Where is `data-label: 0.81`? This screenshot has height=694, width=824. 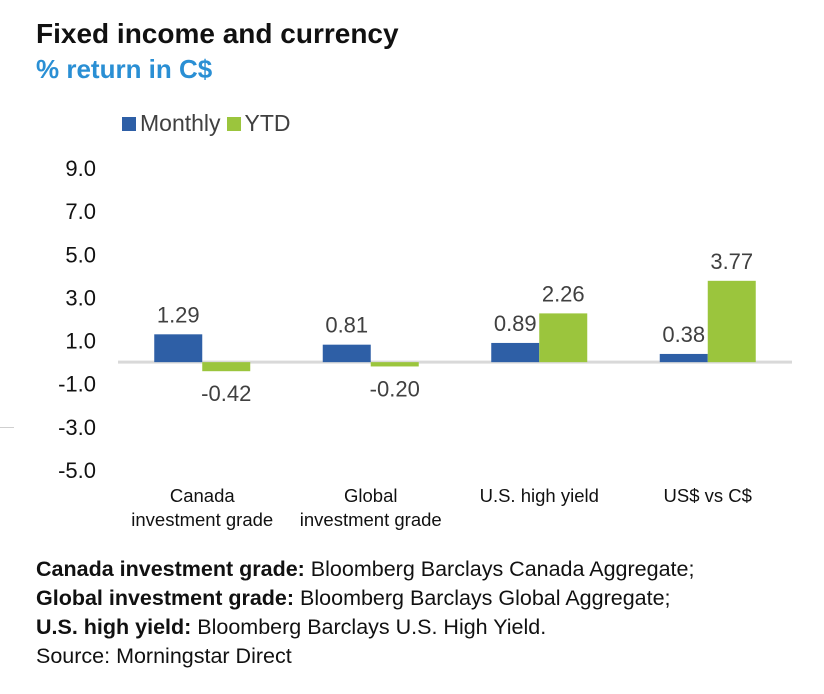 data-label: 0.81 is located at coordinates (346, 325).